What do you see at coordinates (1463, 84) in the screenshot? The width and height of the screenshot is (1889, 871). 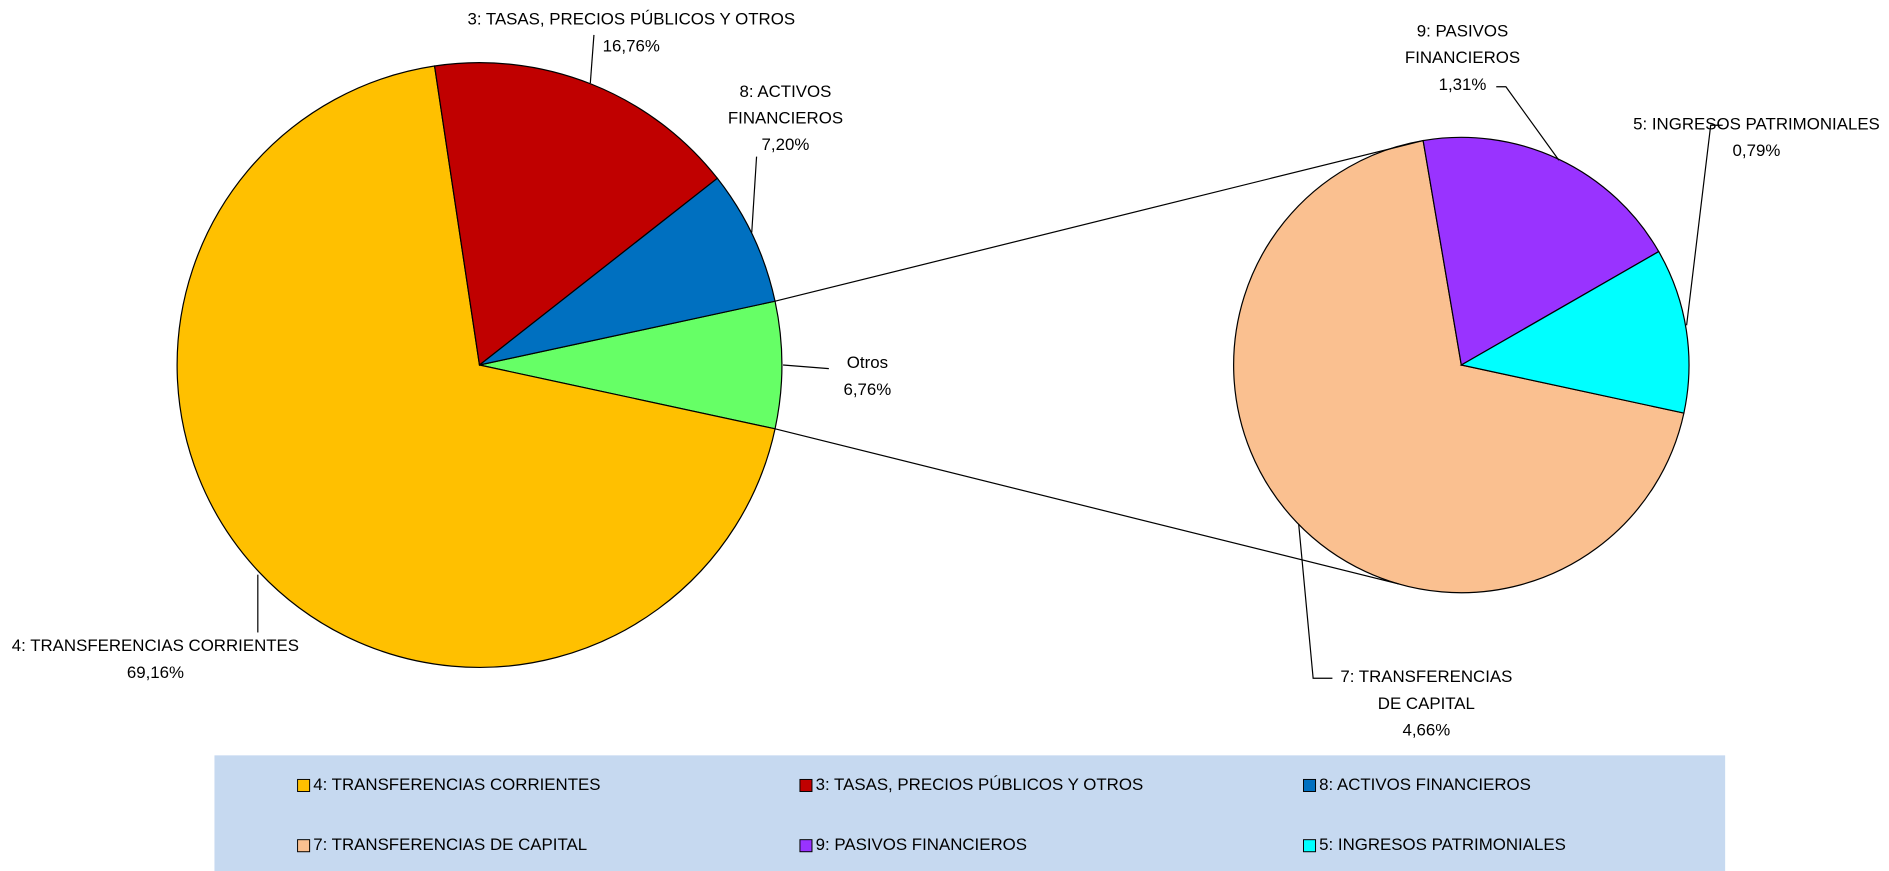 I see `data-label: 1,31%` at bounding box center [1463, 84].